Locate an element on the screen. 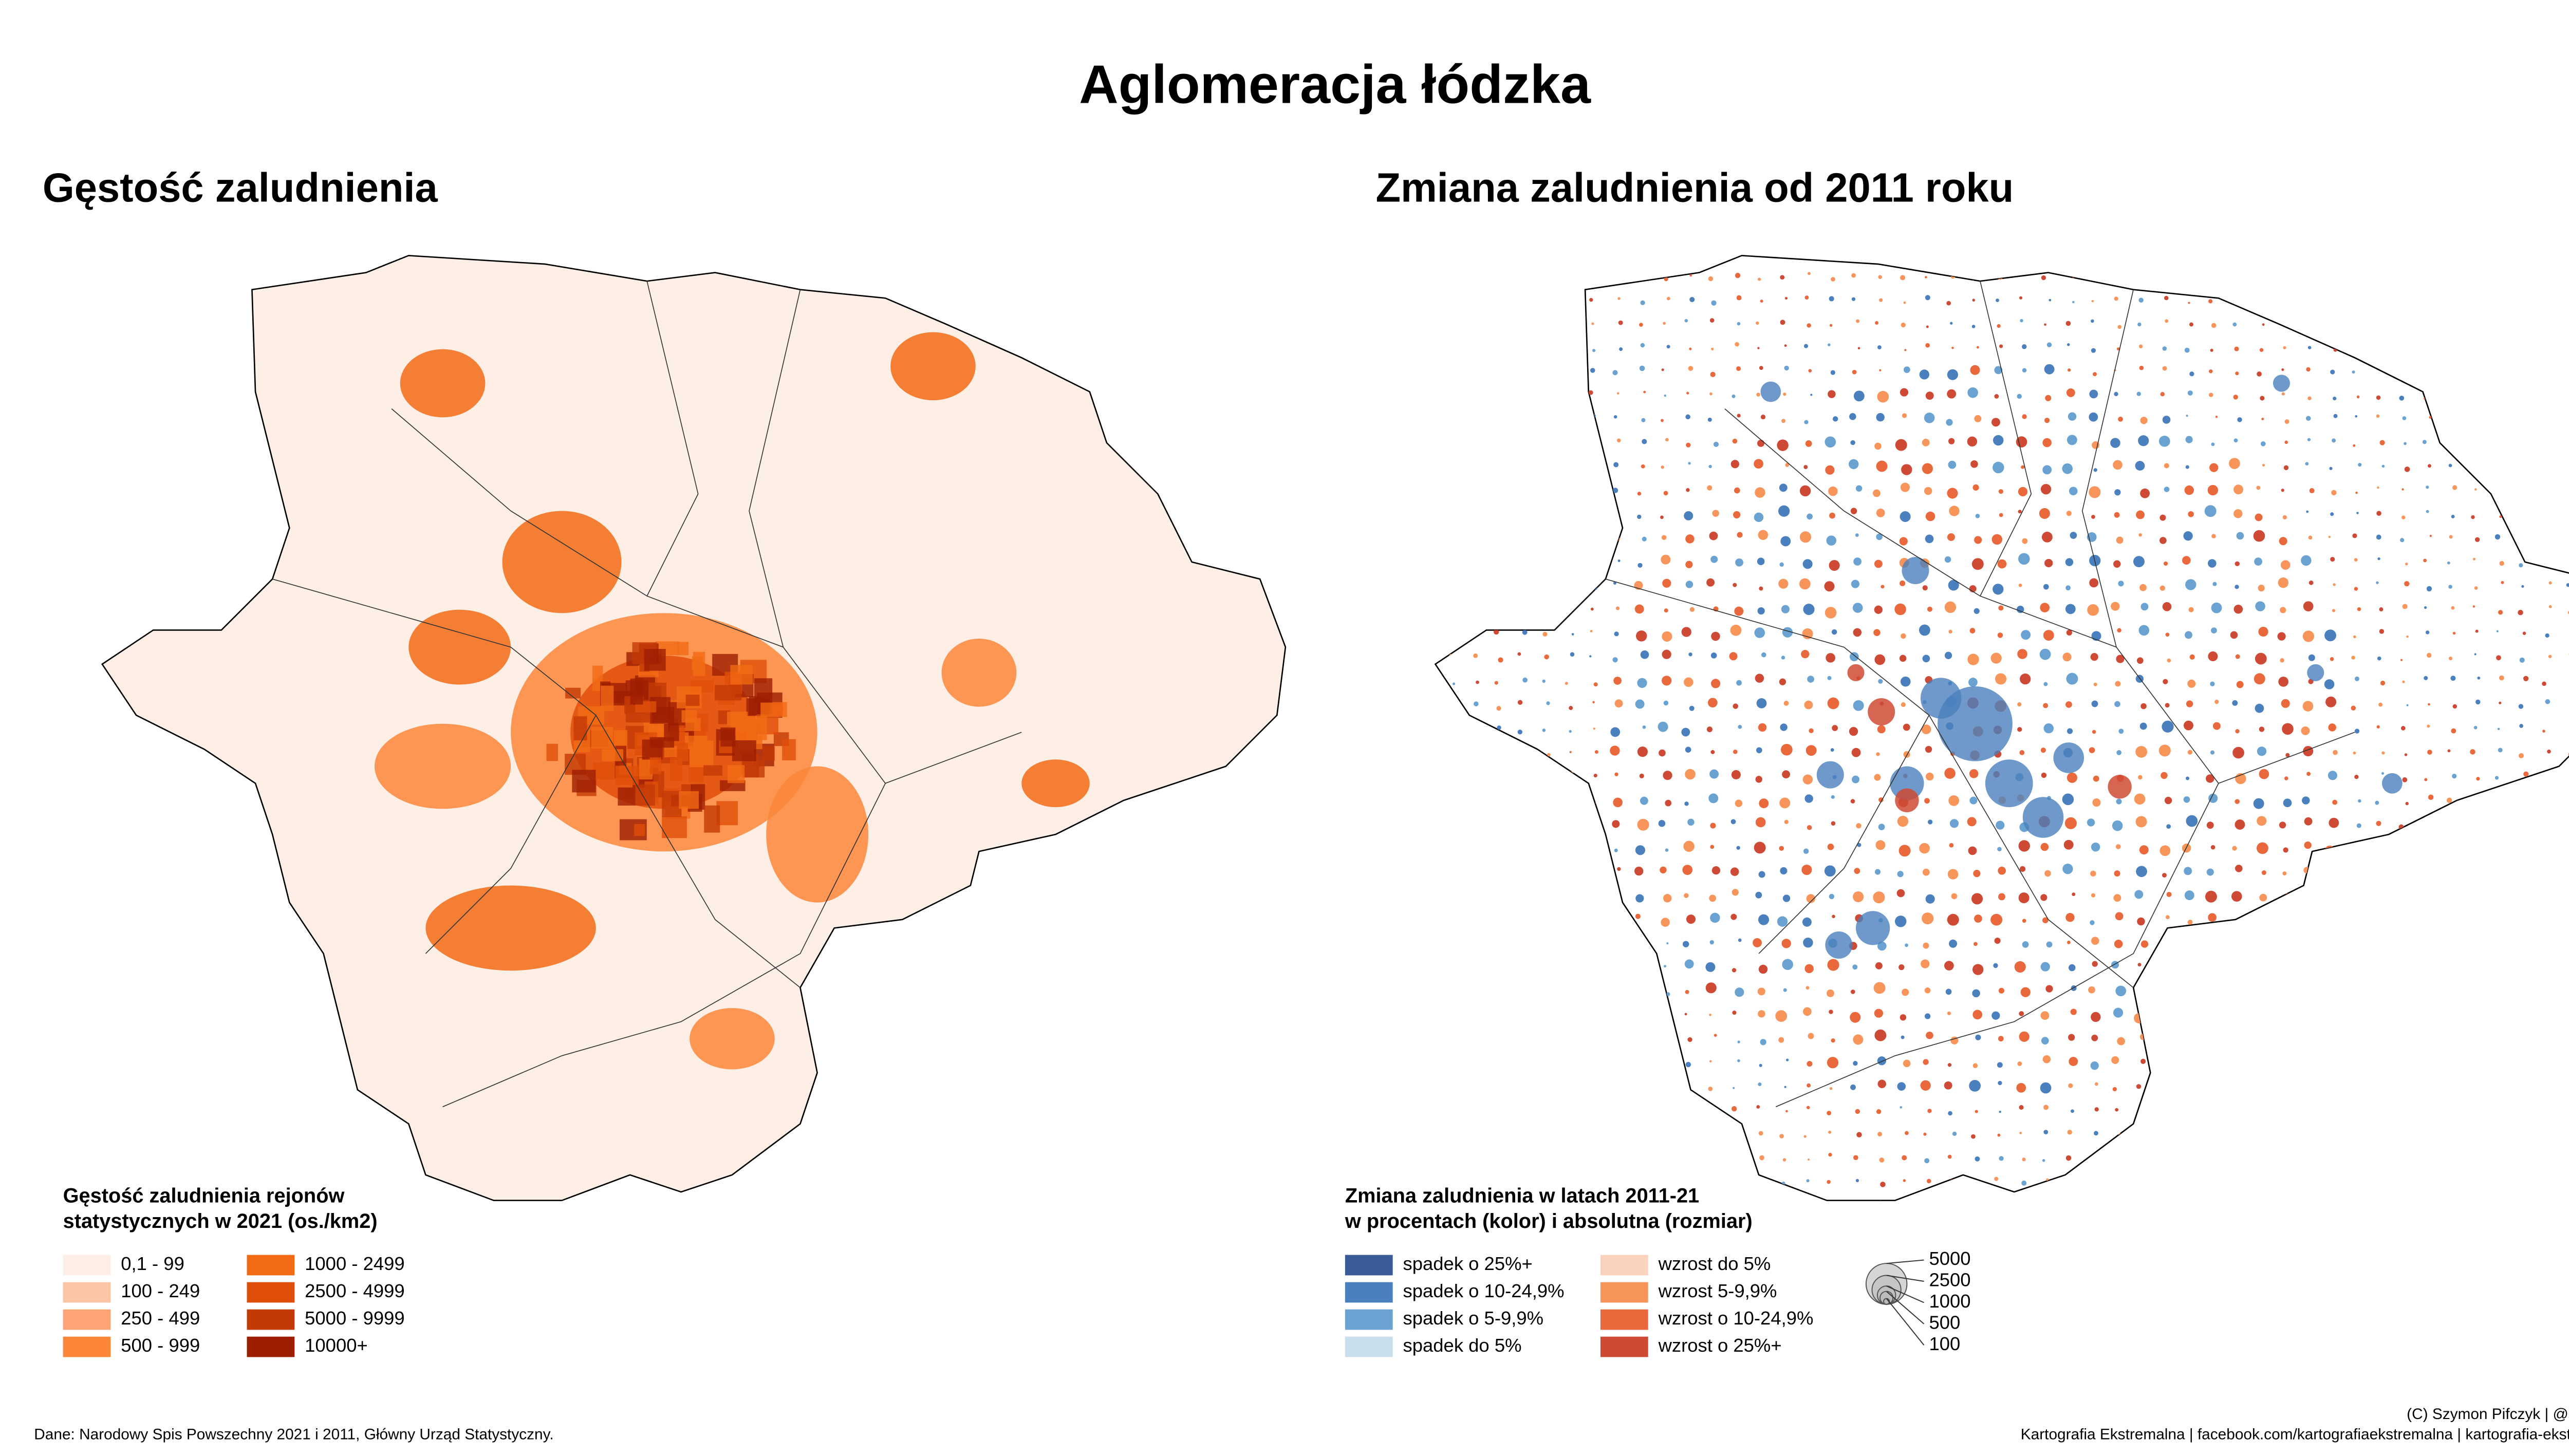  size-leader is located at coordinates (1905, 1307).